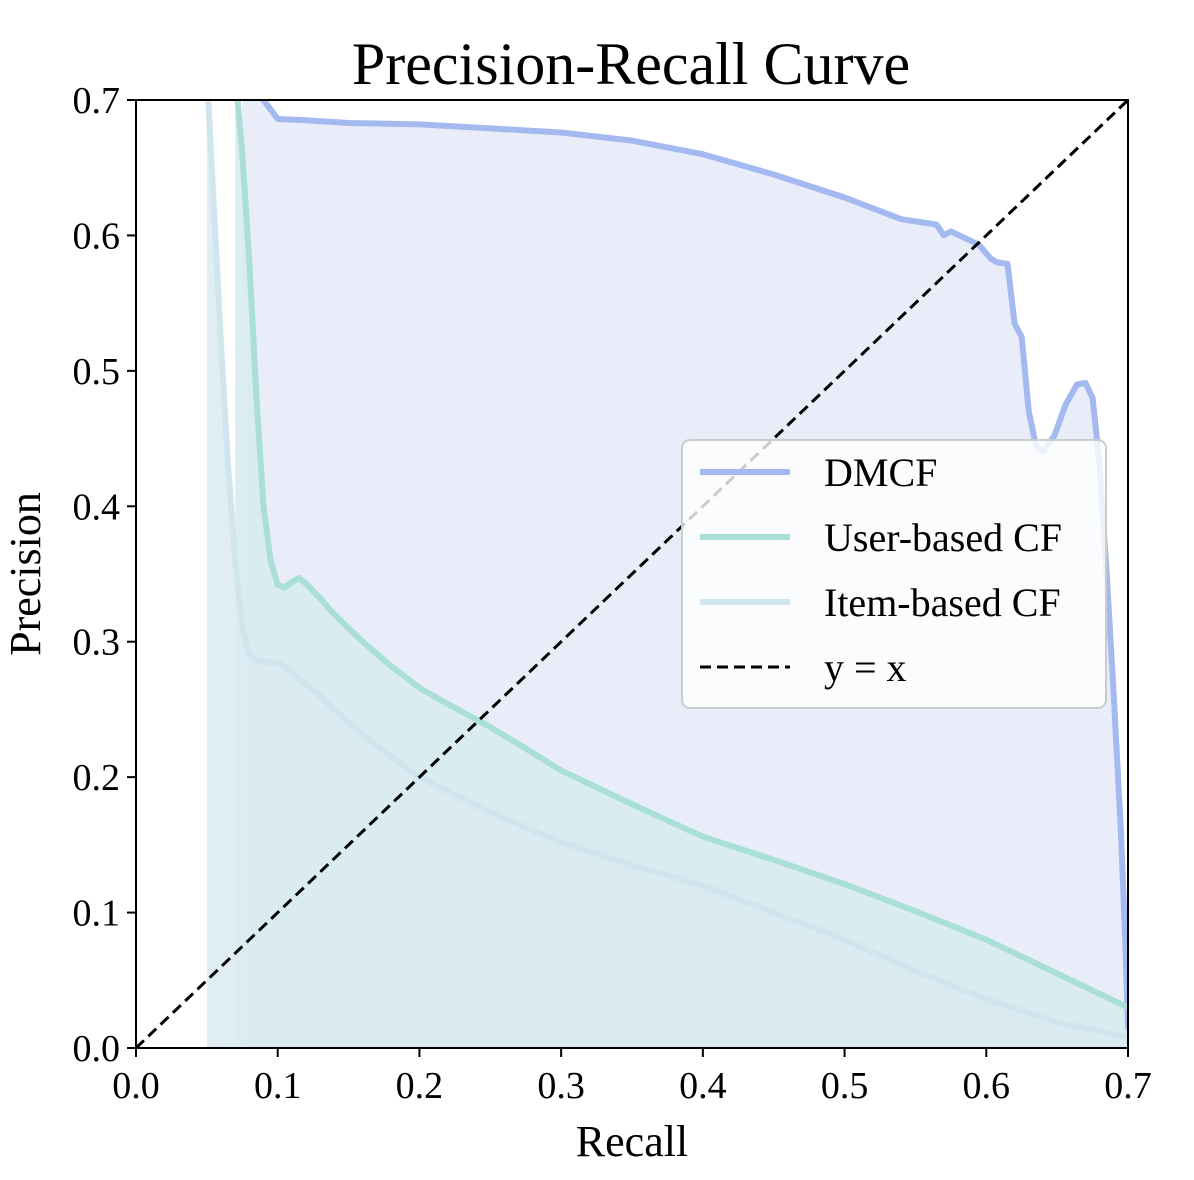  Describe the element at coordinates (703, 1086) in the screenshot. I see `x-tick-label: 0.4` at that location.